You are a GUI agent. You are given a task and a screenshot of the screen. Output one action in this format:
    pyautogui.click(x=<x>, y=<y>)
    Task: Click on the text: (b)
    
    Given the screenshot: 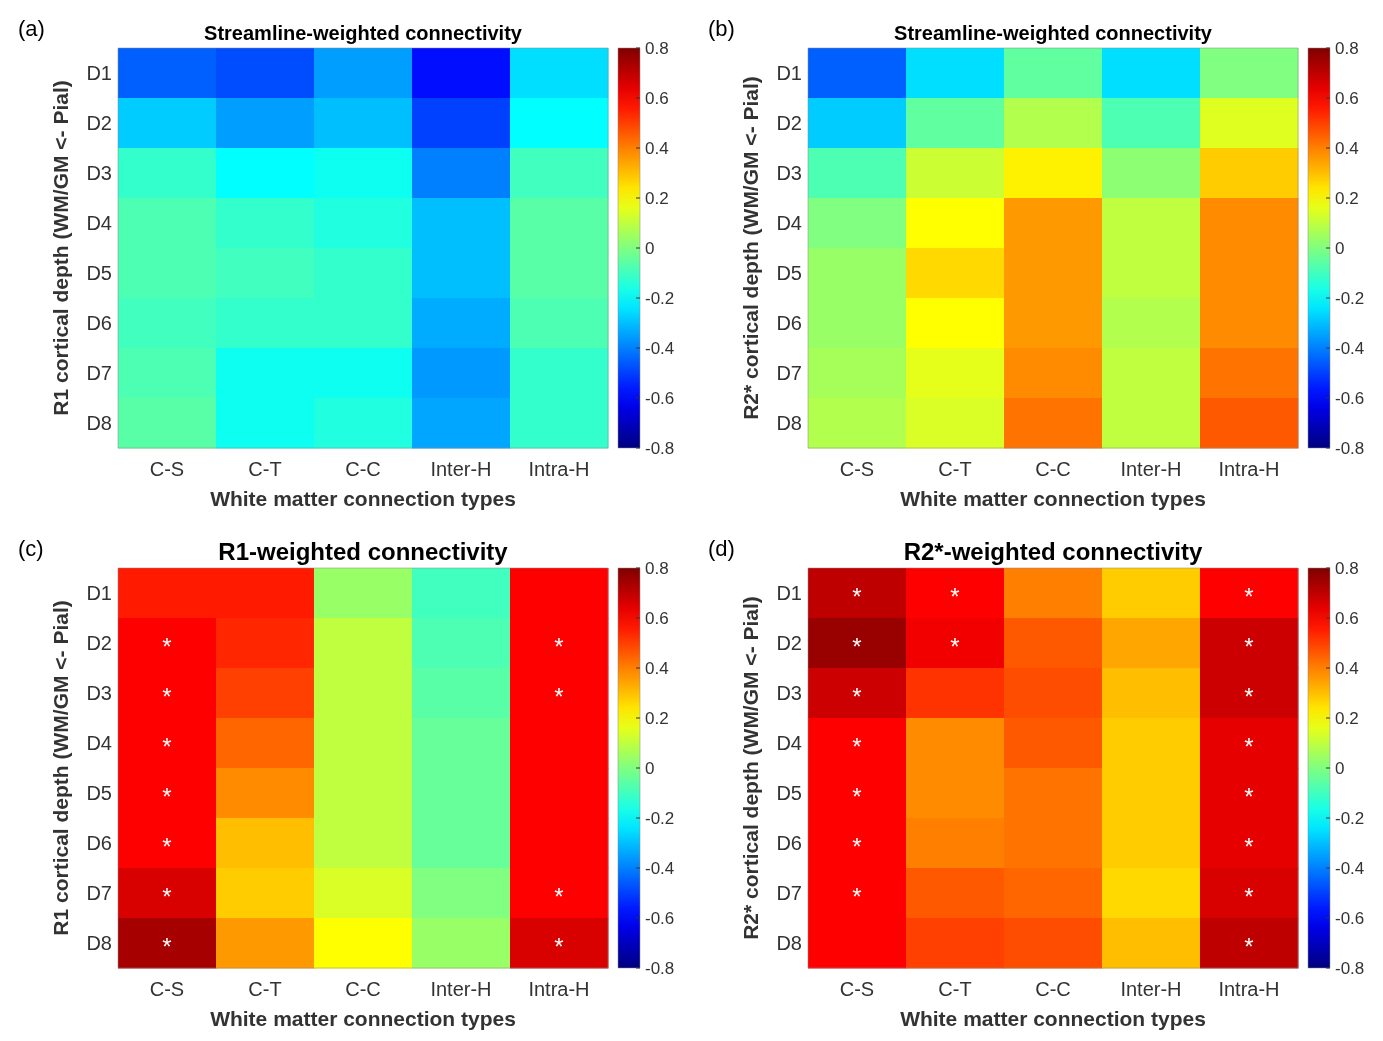 What is the action you would take?
    pyautogui.click(x=721, y=28)
    